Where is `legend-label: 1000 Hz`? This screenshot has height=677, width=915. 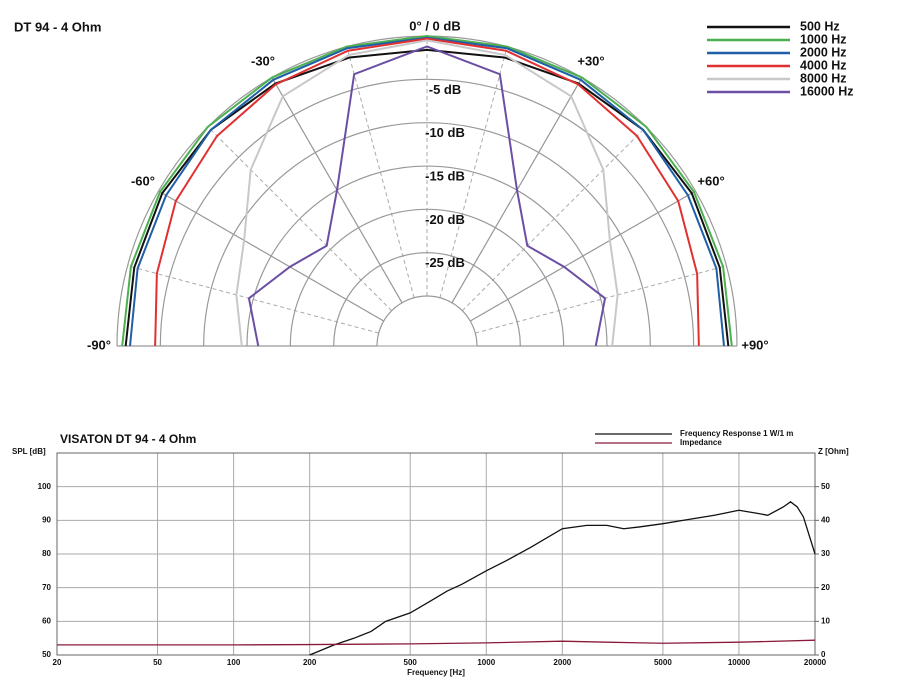
legend-label: 1000 Hz is located at coordinates (823, 39).